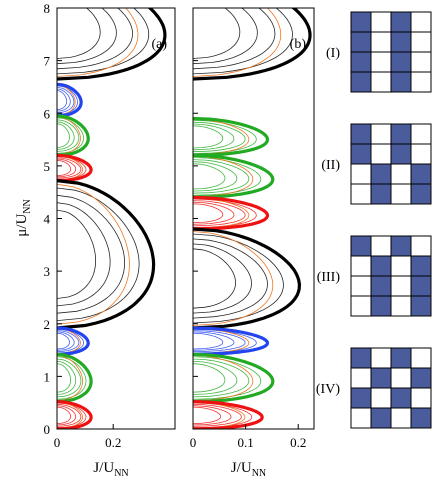  Describe the element at coordinates (329, 277) in the screenshot. I see `pattern-label: (III)` at that location.